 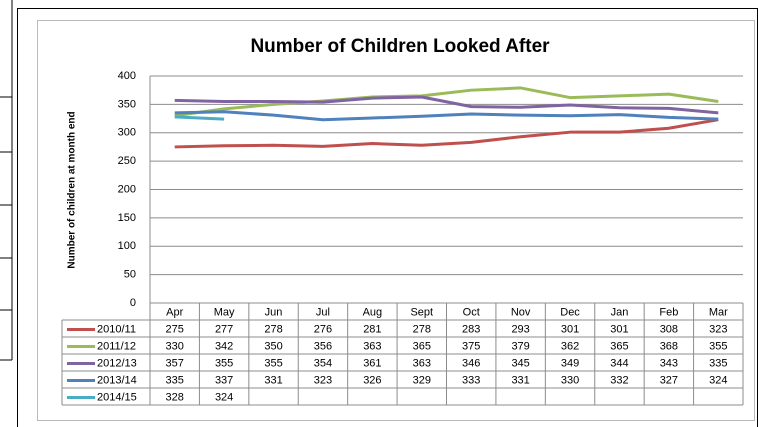 I want to click on table-value: 326, so click(x=372, y=380).